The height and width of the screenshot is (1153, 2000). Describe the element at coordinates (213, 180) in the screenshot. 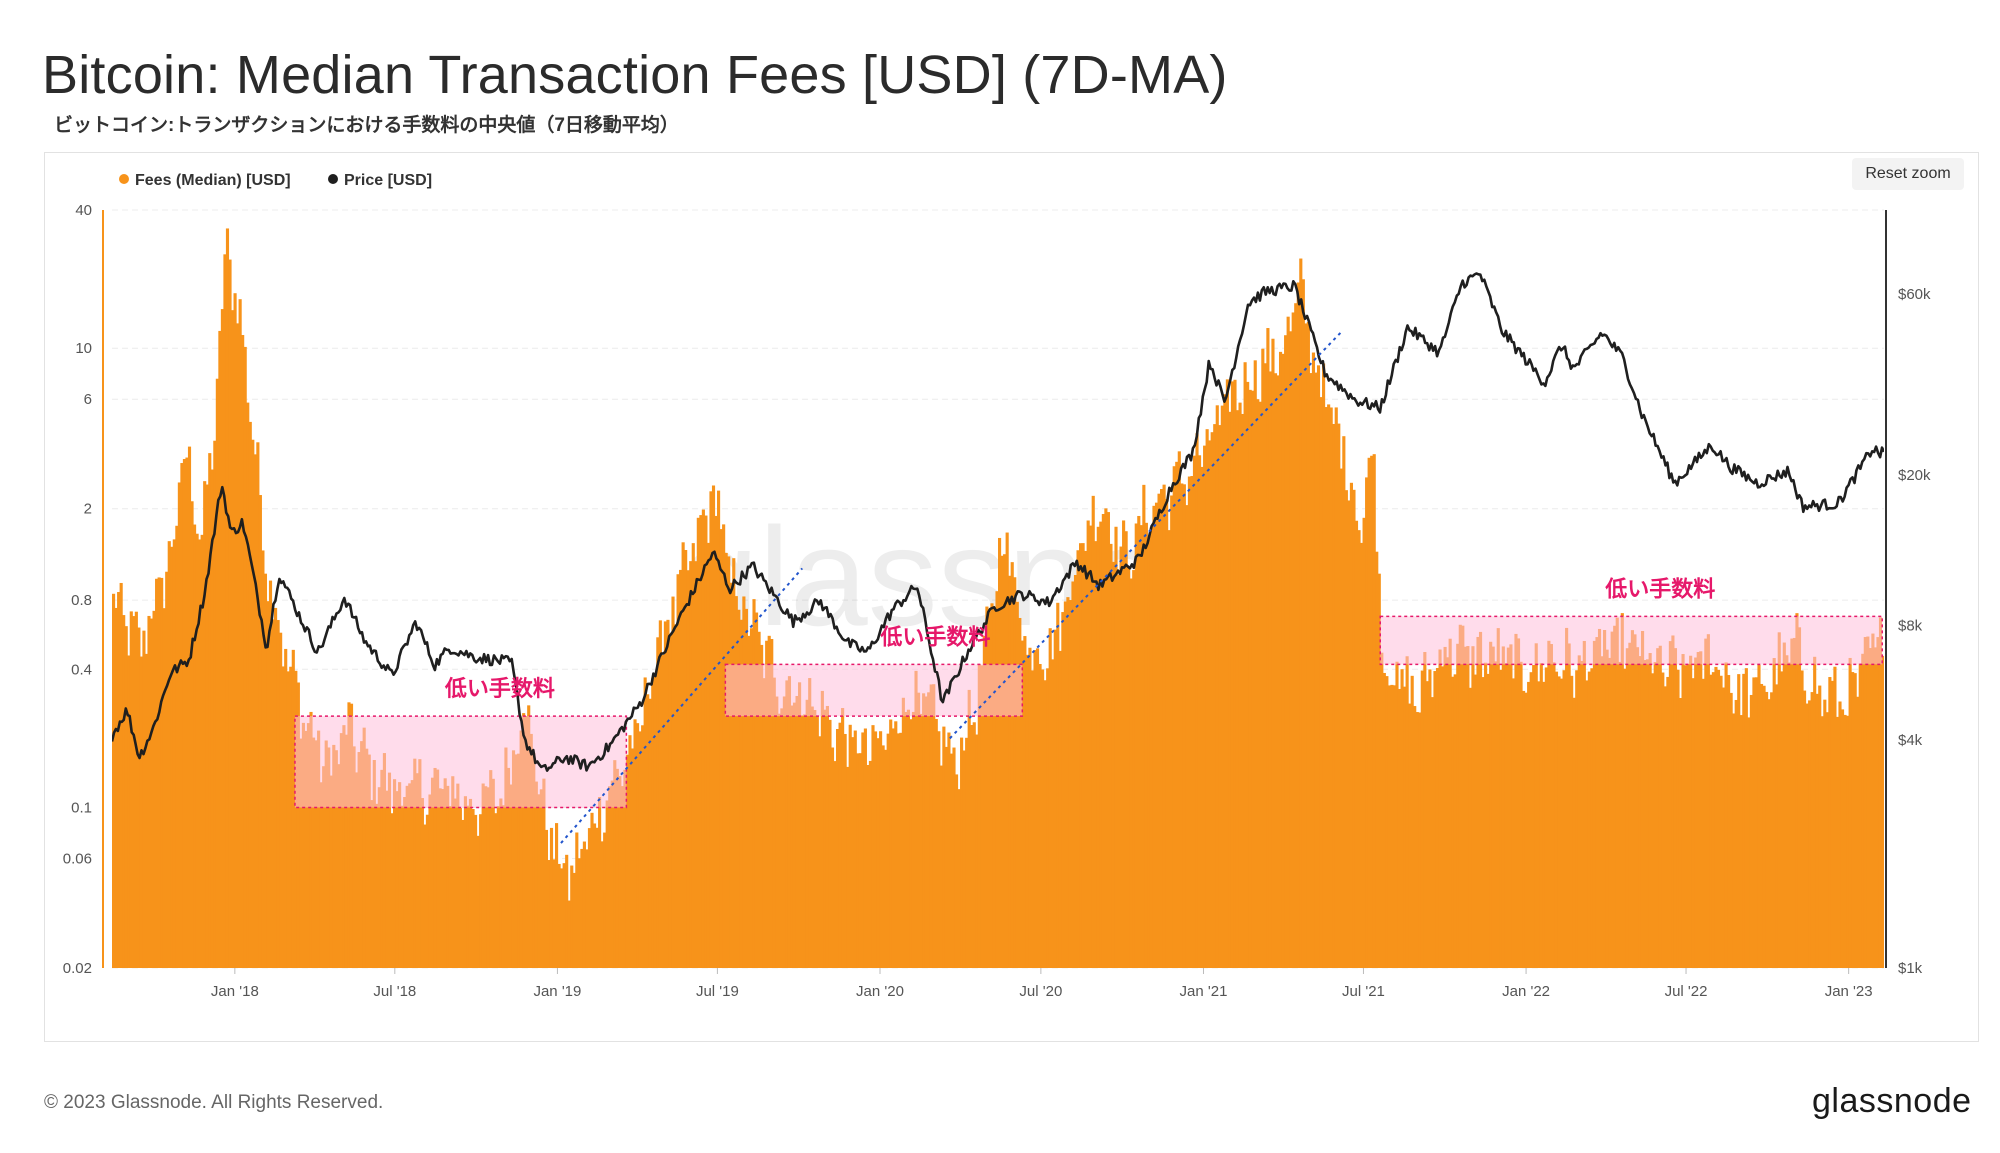

I see `legend-fees-label: Fees (Median) [USD]` at that location.